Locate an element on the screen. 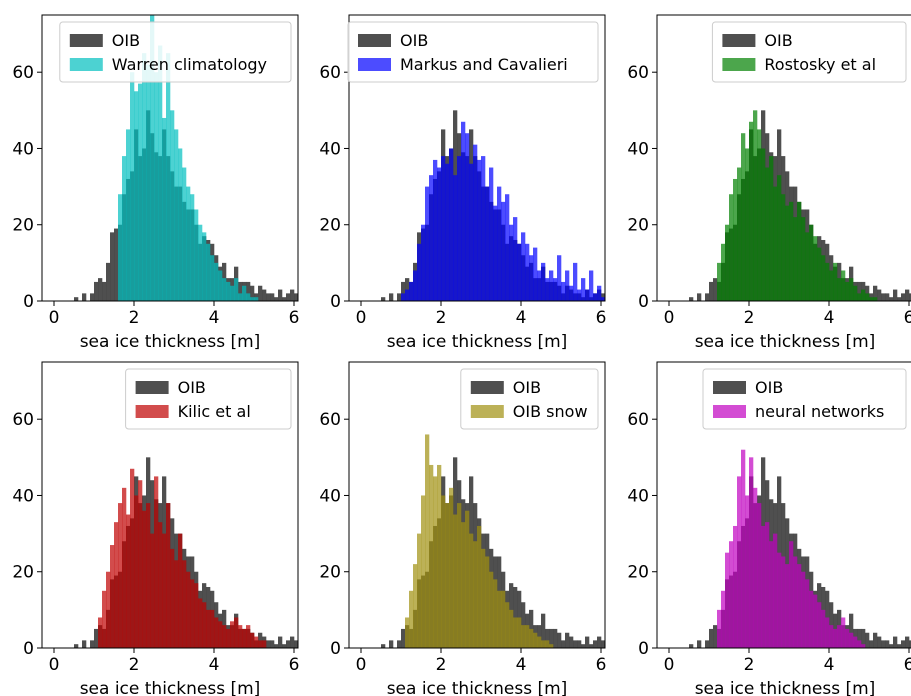 The image size is (911, 696). legend-entry: neural networks is located at coordinates (819, 411).